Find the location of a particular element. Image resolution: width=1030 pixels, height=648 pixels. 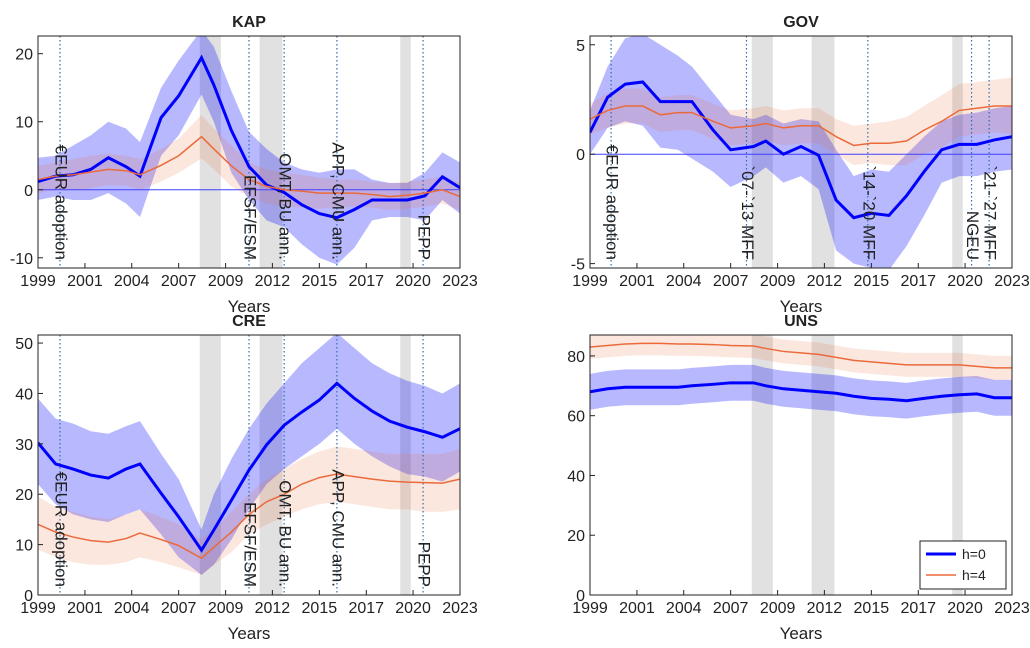

y-tick-label: 30 is located at coordinates (24, 445).